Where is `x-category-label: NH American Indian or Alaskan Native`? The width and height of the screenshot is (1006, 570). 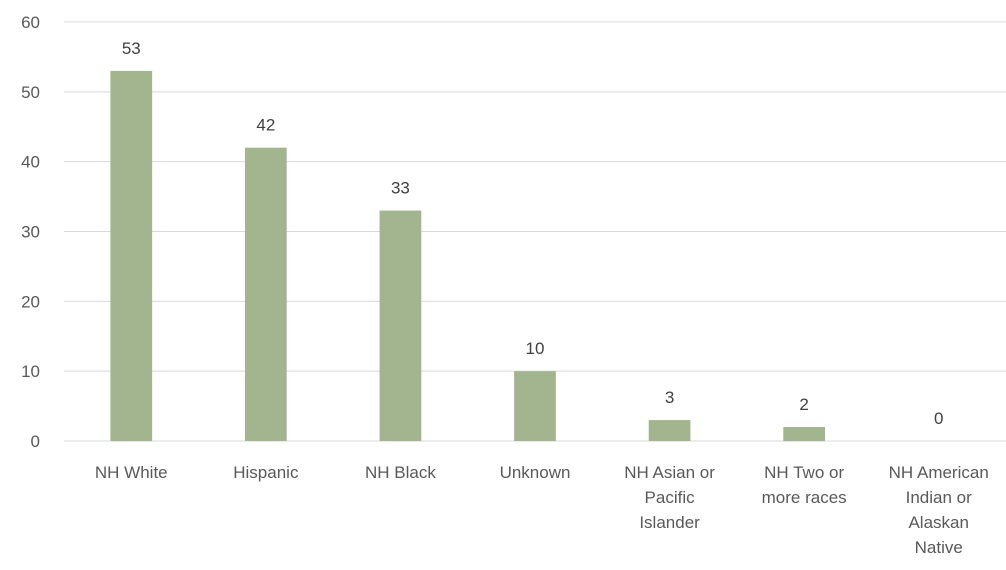 x-category-label: NH American Indian or Alaskan Native is located at coordinates (939, 510).